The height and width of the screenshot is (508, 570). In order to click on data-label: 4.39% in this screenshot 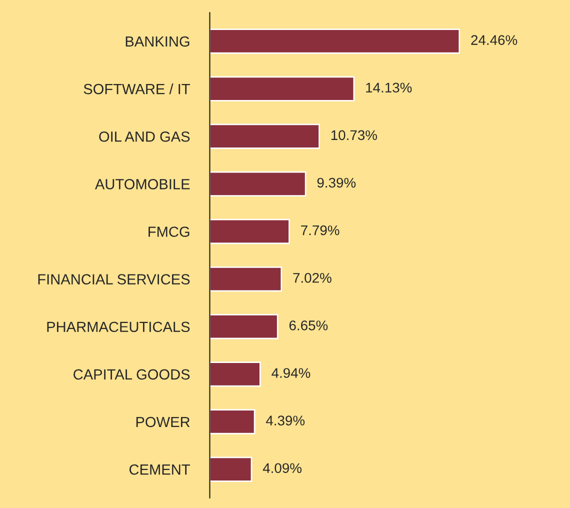, I will do `click(285, 421)`.